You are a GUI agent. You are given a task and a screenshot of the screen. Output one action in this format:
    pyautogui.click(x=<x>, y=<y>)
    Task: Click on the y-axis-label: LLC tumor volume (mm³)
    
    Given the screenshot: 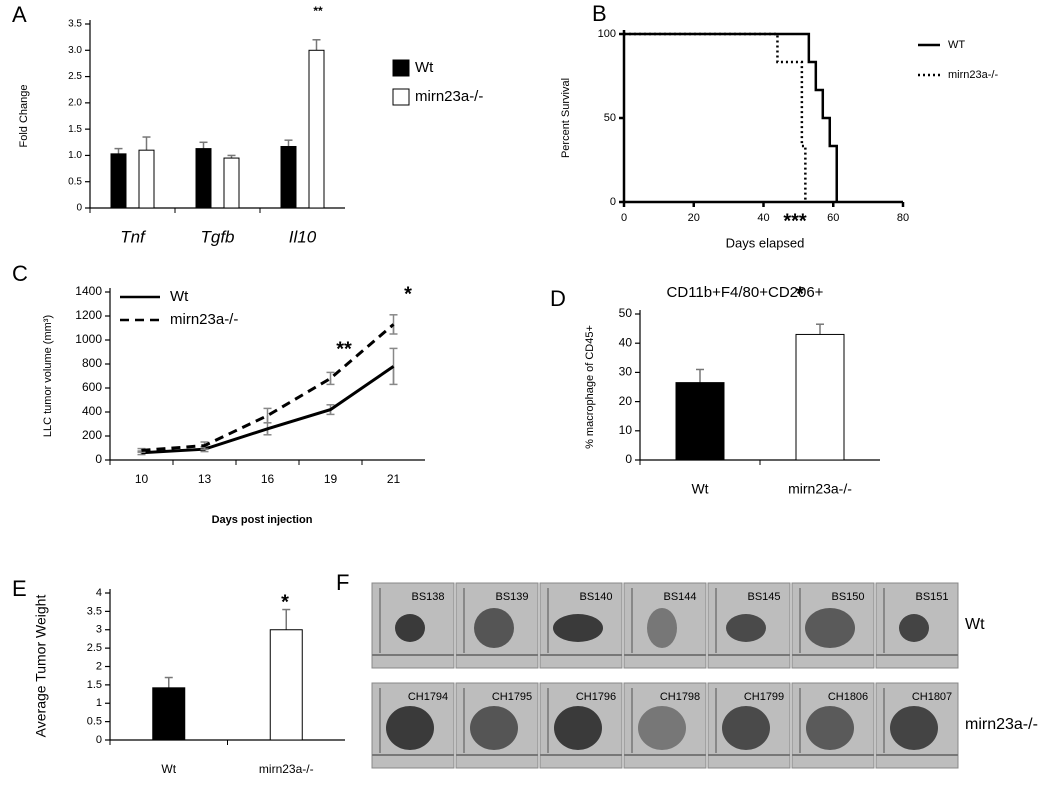 What is the action you would take?
    pyautogui.click(x=48, y=376)
    